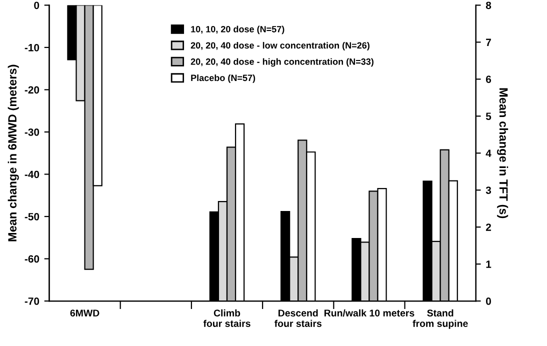 The image size is (547, 346). What do you see at coordinates (37, 6) in the screenshot?
I see `y-tick-label: 0` at bounding box center [37, 6].